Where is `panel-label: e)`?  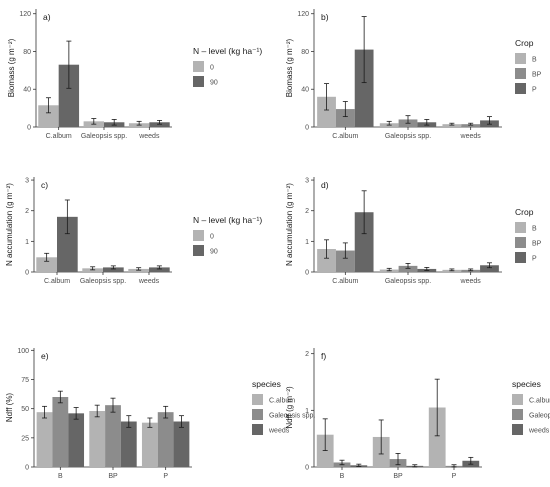 panel-label: e) is located at coordinates (45, 356).